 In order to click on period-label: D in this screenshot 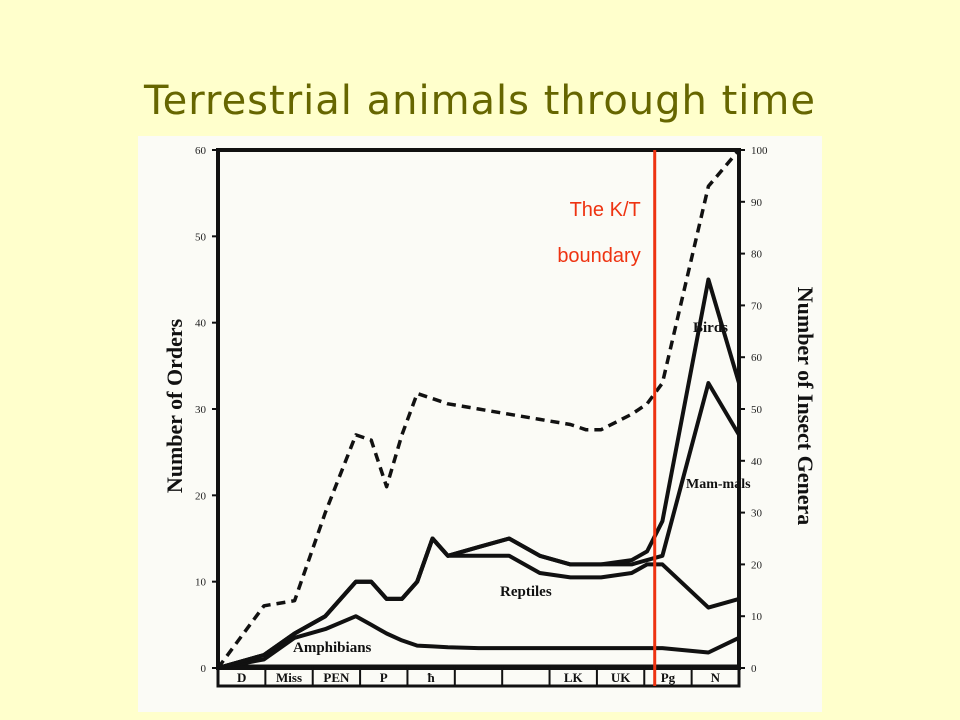, I will do `click(241, 677)`.